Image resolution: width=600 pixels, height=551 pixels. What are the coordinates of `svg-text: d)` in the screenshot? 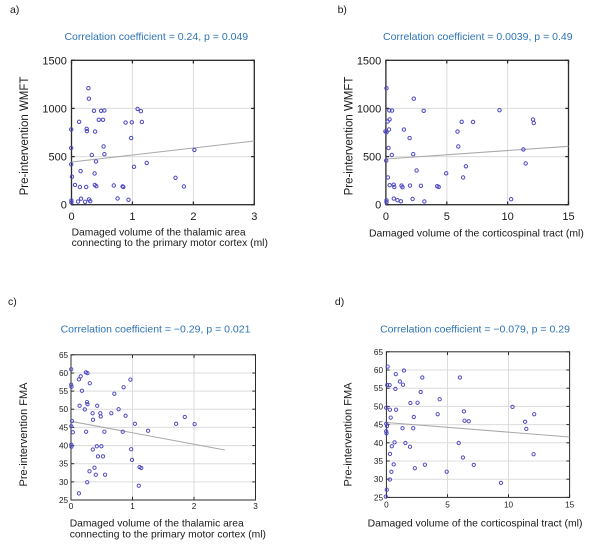 It's located at (339, 302).